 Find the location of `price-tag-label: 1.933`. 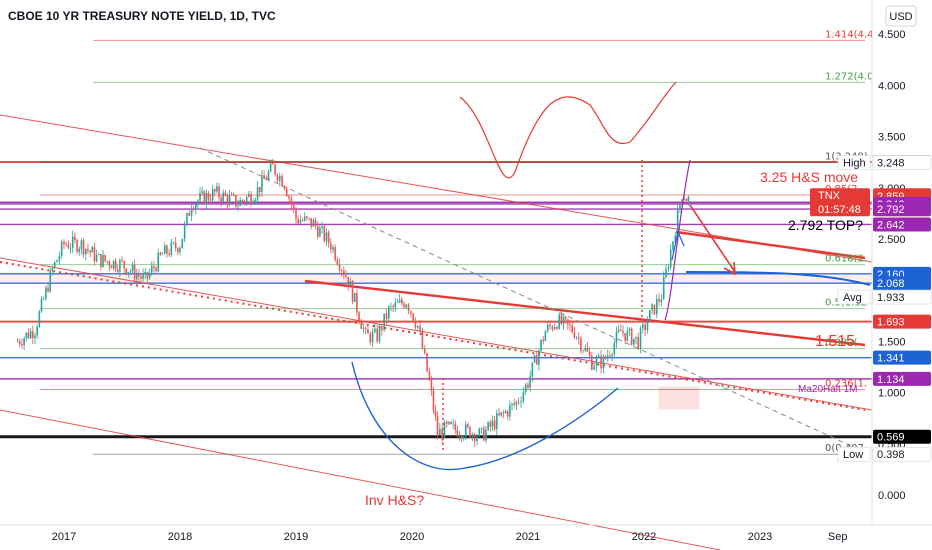

price-tag-label: 1.933 is located at coordinates (891, 298).